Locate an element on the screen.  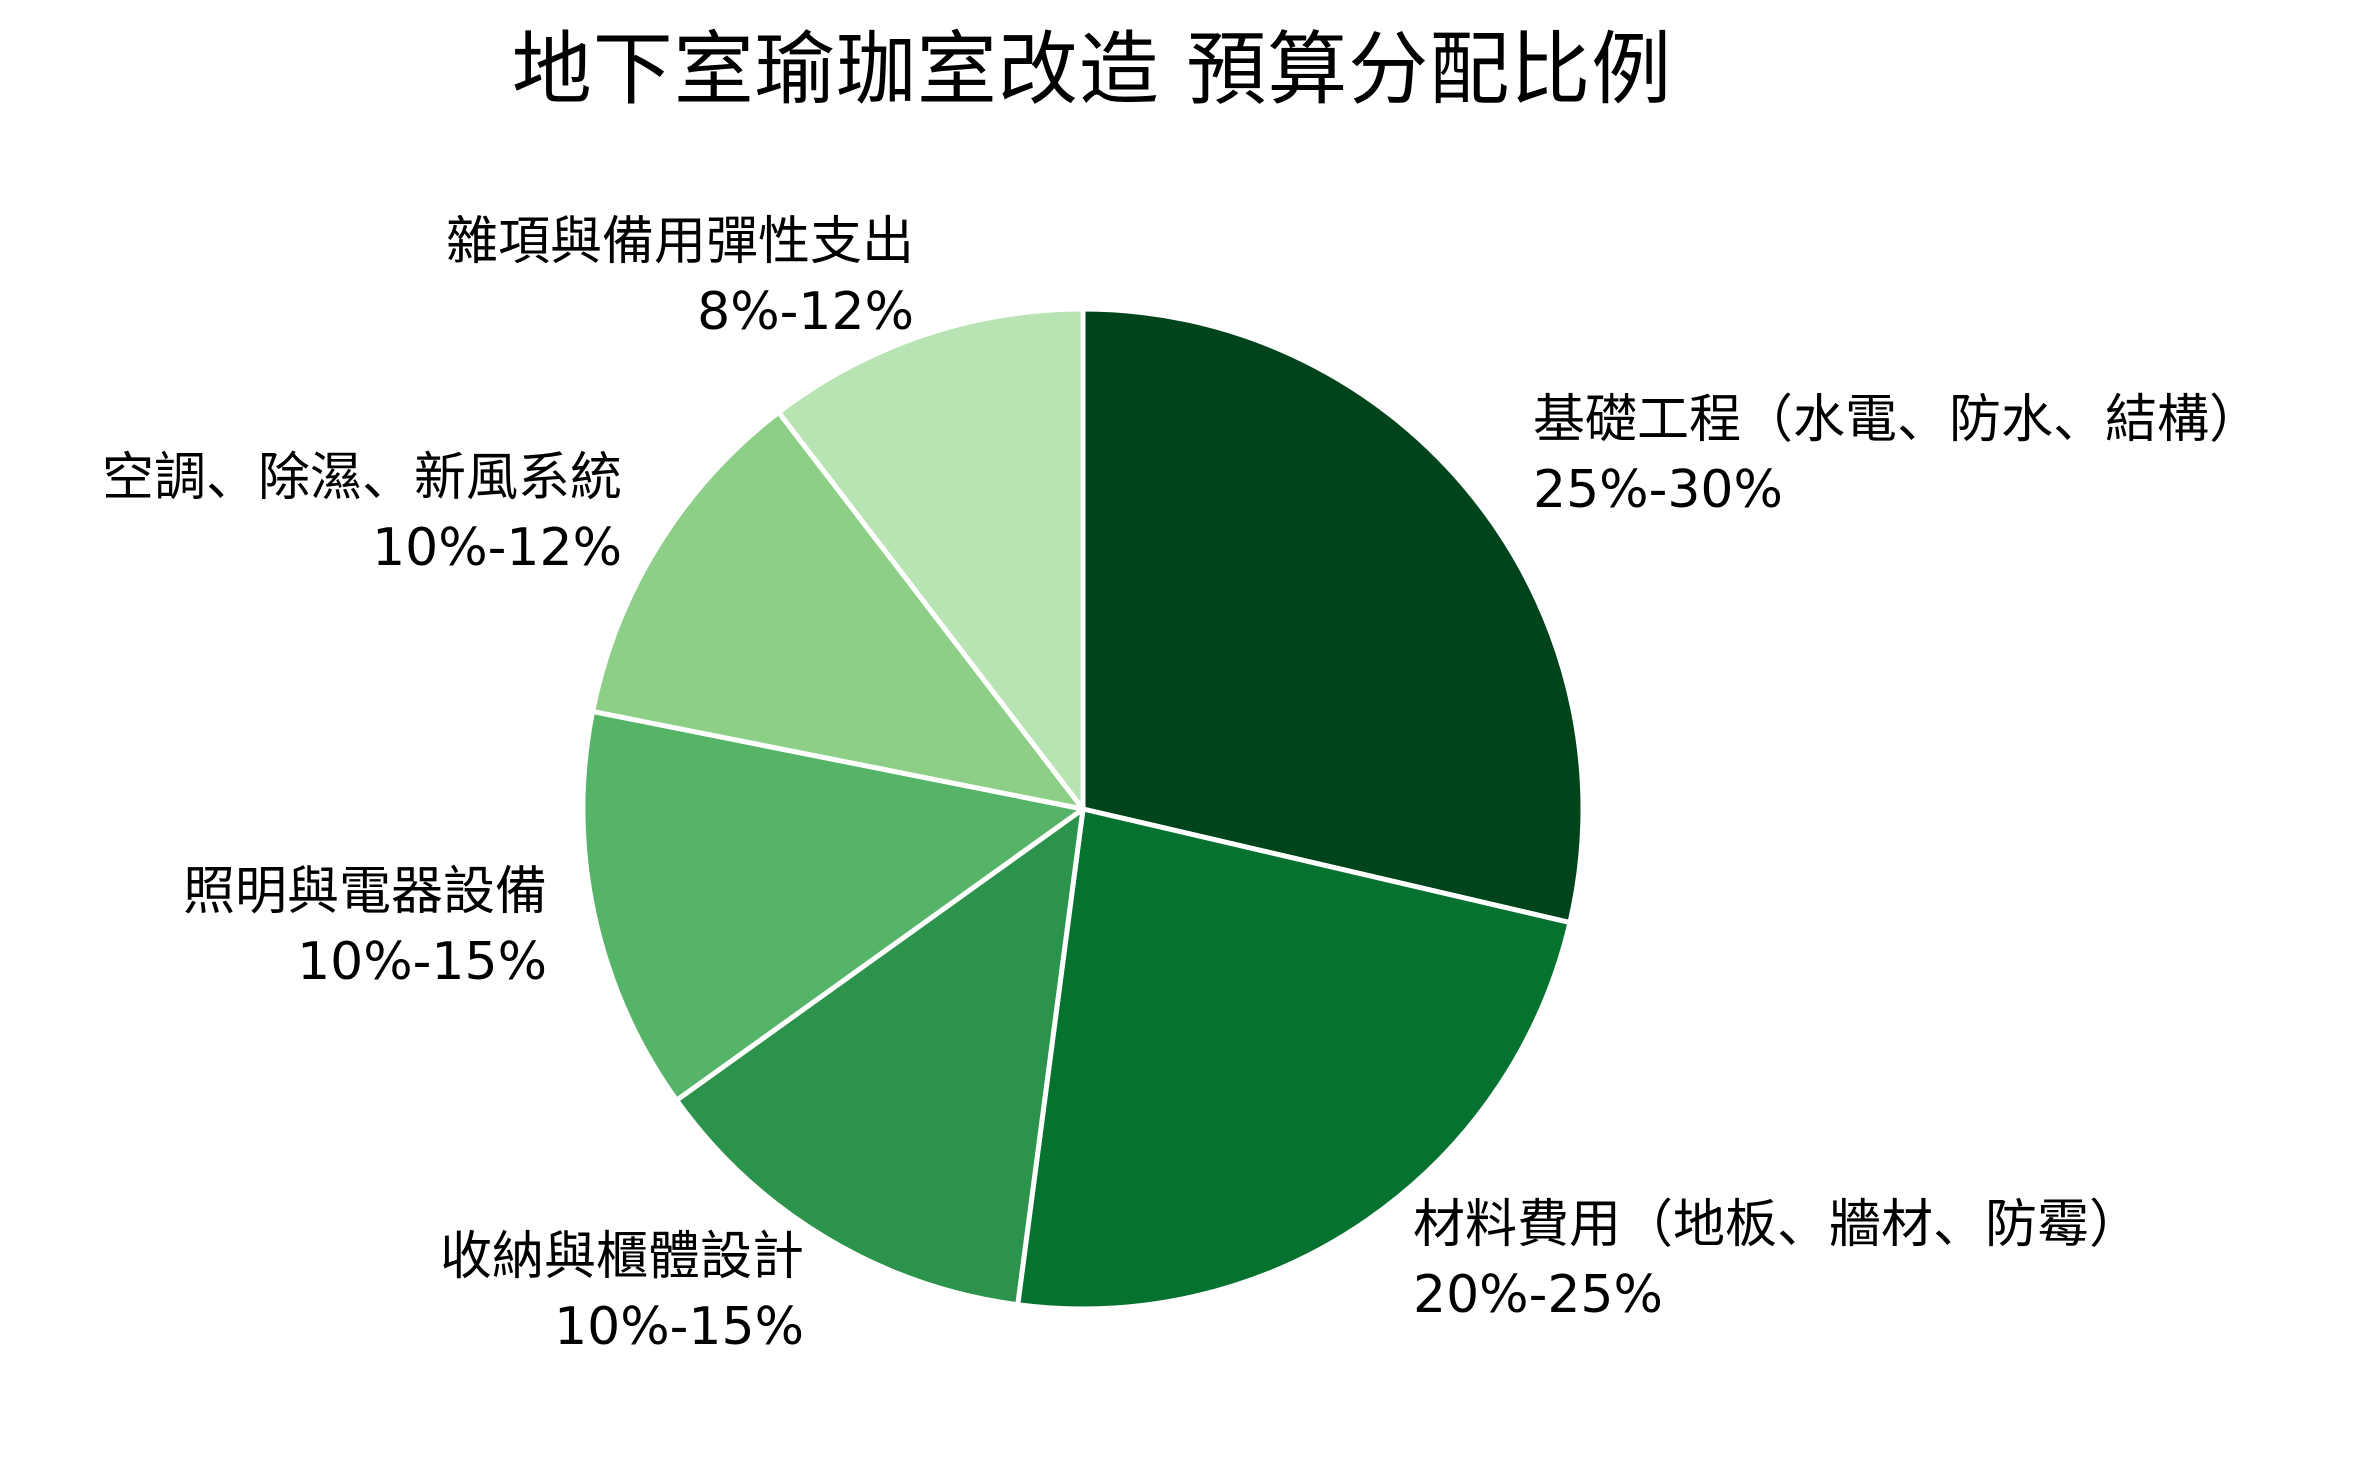
slice-label-materials: 材料費用（地板、牆材、防霉） 20%-25% is located at coordinates (1777, 1260).